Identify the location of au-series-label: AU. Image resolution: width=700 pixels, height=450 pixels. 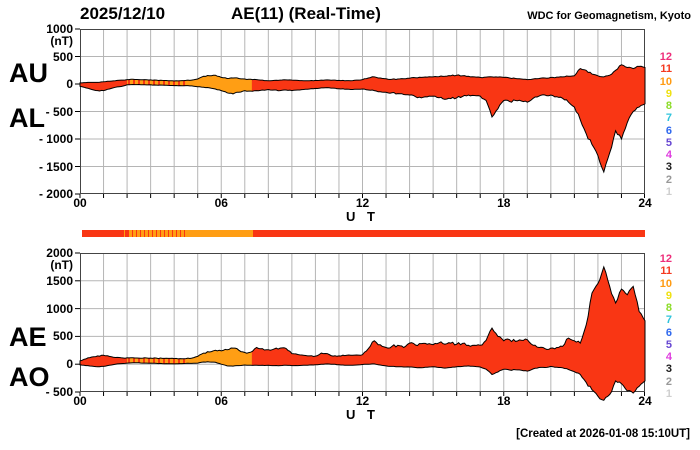
(28, 73).